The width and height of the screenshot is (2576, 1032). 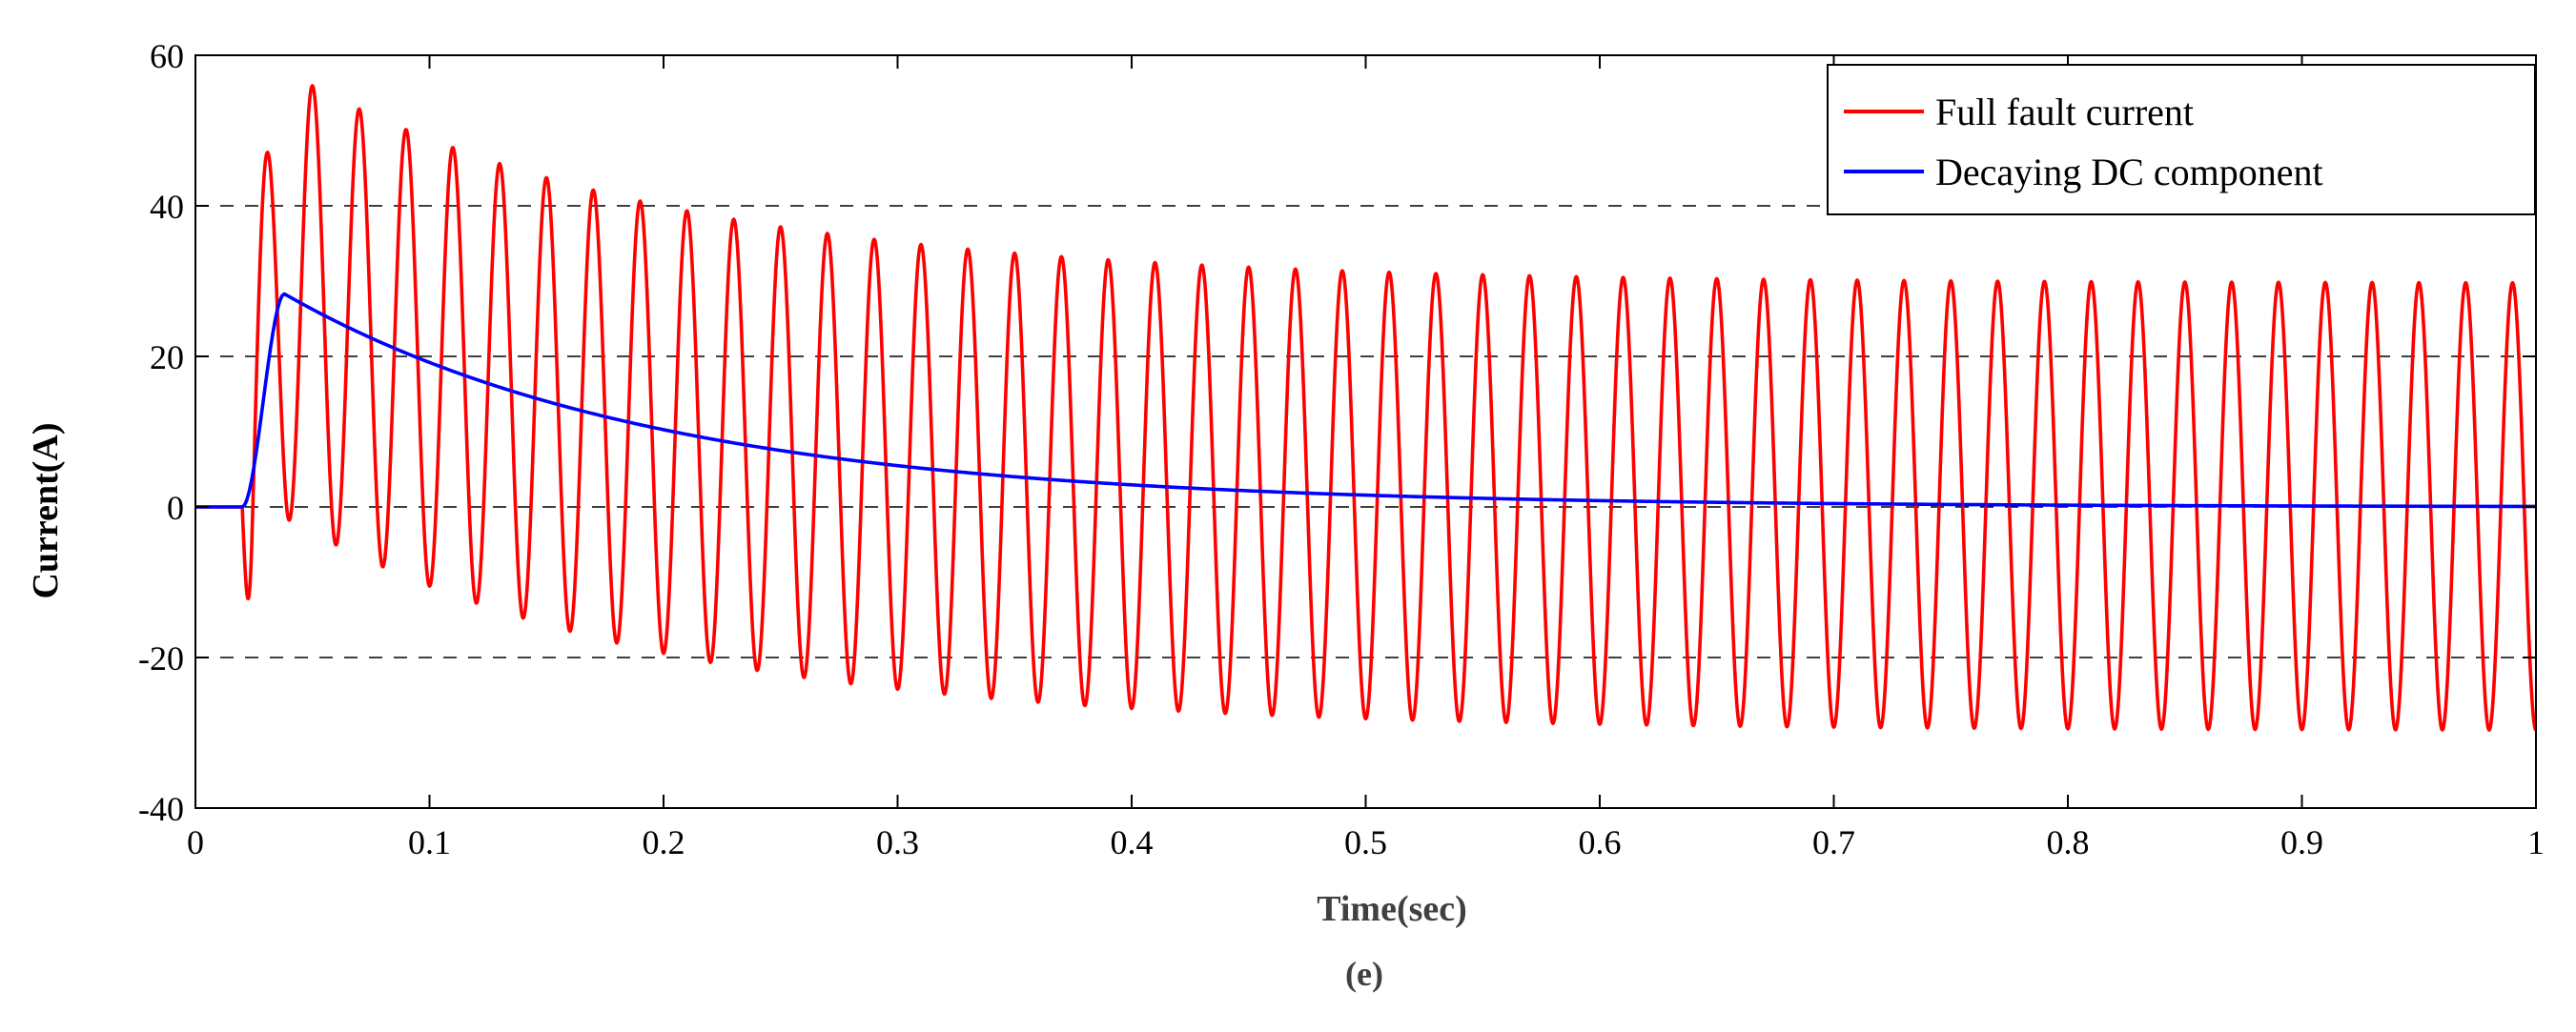 What do you see at coordinates (161, 809) in the screenshot?
I see `y-tick-label: -40` at bounding box center [161, 809].